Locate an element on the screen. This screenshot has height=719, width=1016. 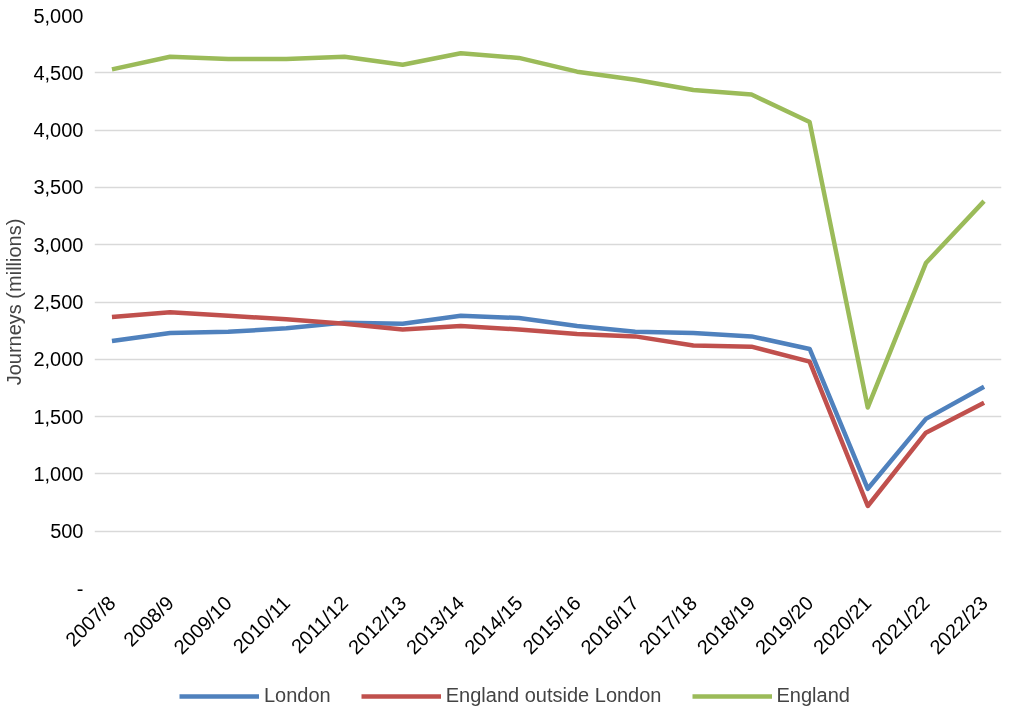
y-tick-label: 4,000 is located at coordinates (58, 130).